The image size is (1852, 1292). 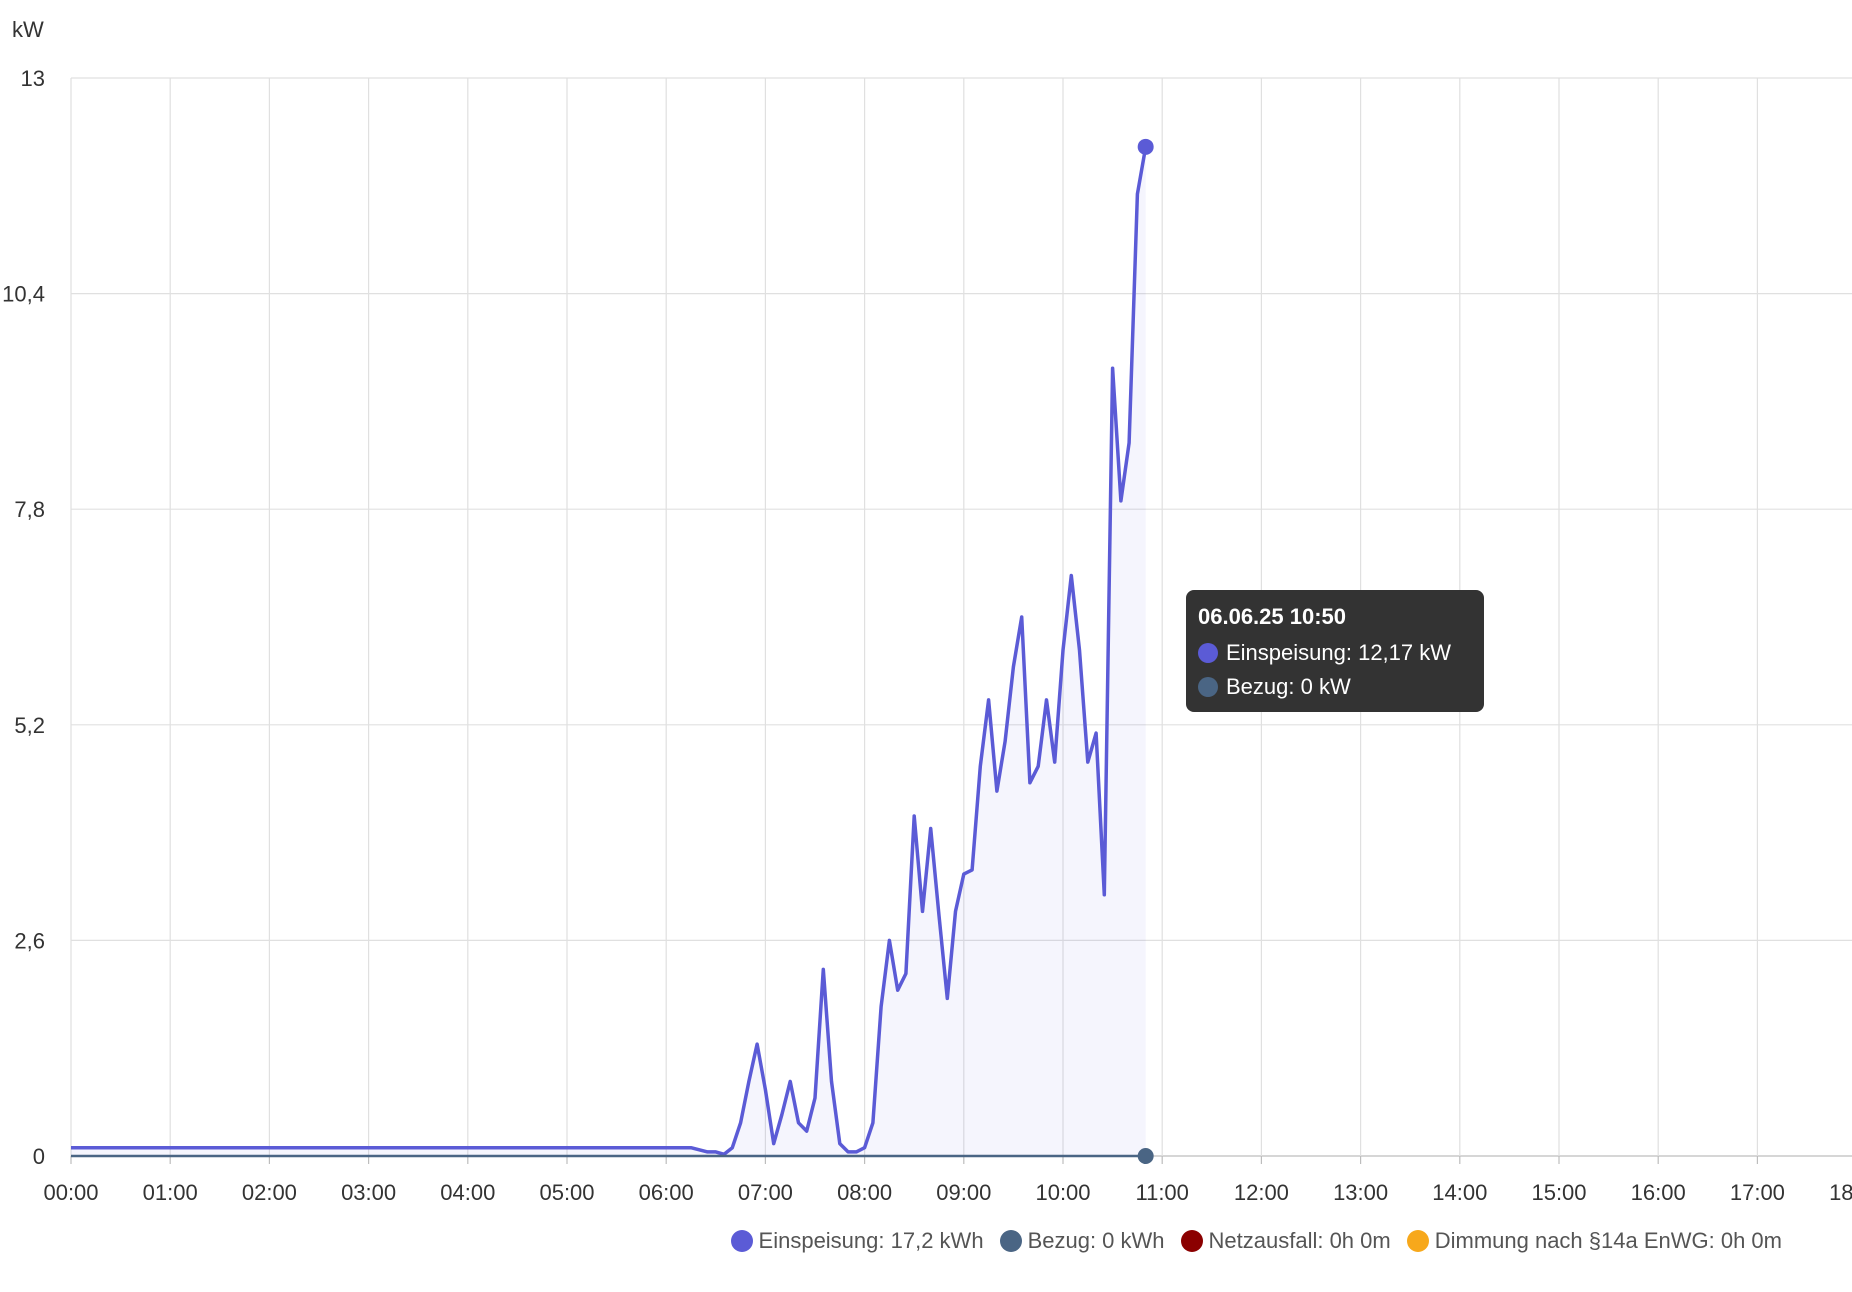 What do you see at coordinates (368, 1192) in the screenshot?
I see `x-tick-label: 03:00` at bounding box center [368, 1192].